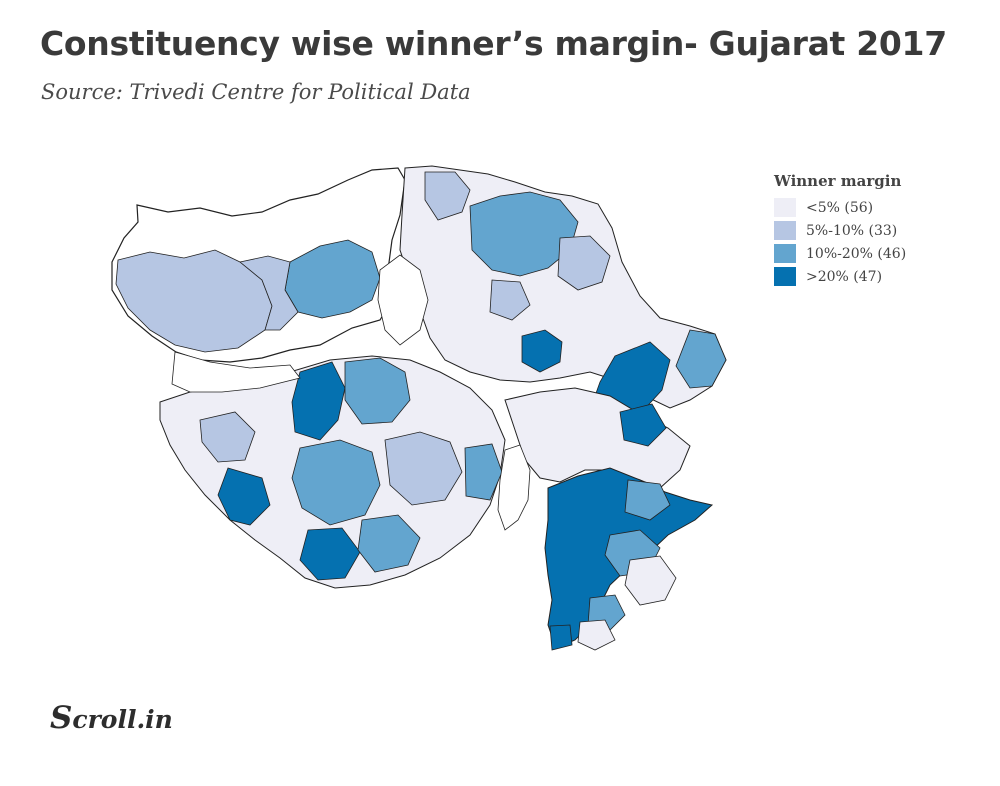 The image size is (1000, 786). Describe the element at coordinates (269, 293) in the screenshot. I see `region-kutch-mid` at that location.